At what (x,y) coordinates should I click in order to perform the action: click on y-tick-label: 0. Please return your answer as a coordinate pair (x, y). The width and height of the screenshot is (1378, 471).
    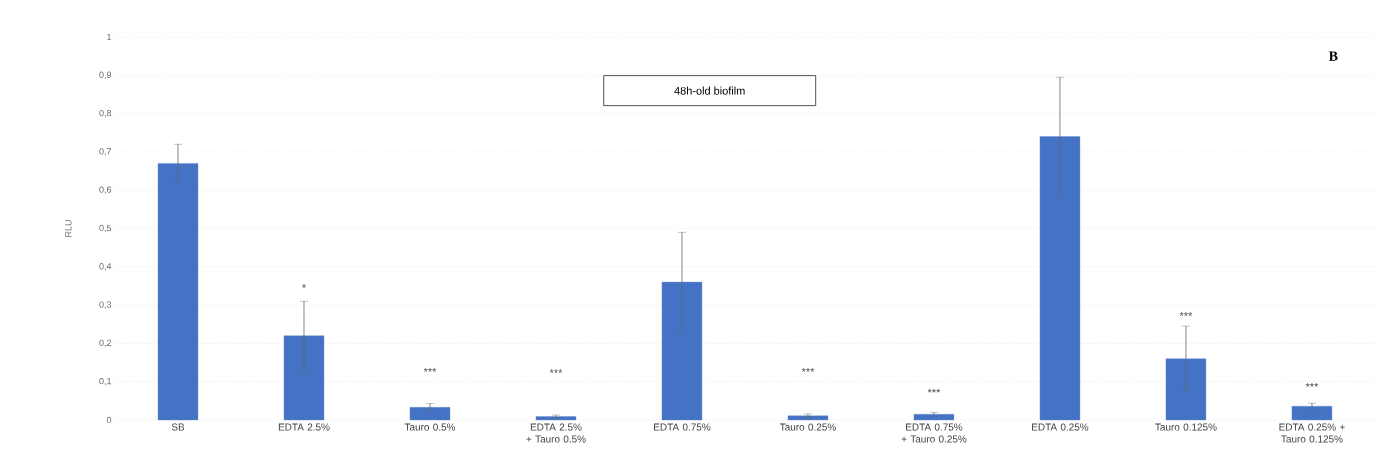
    Looking at the image, I should click on (109, 420).